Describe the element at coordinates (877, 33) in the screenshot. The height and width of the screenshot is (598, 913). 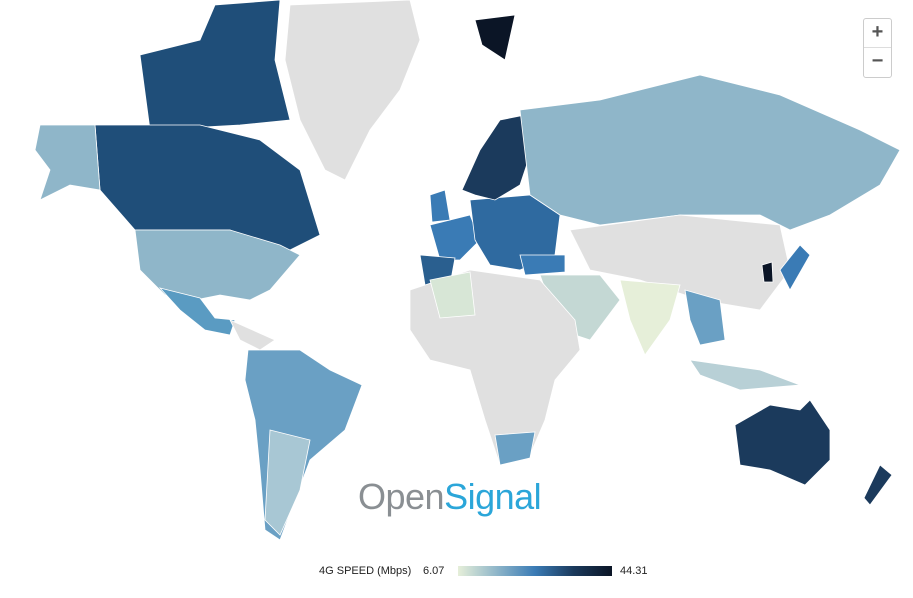
I see `zoom-in-button: +` at that location.